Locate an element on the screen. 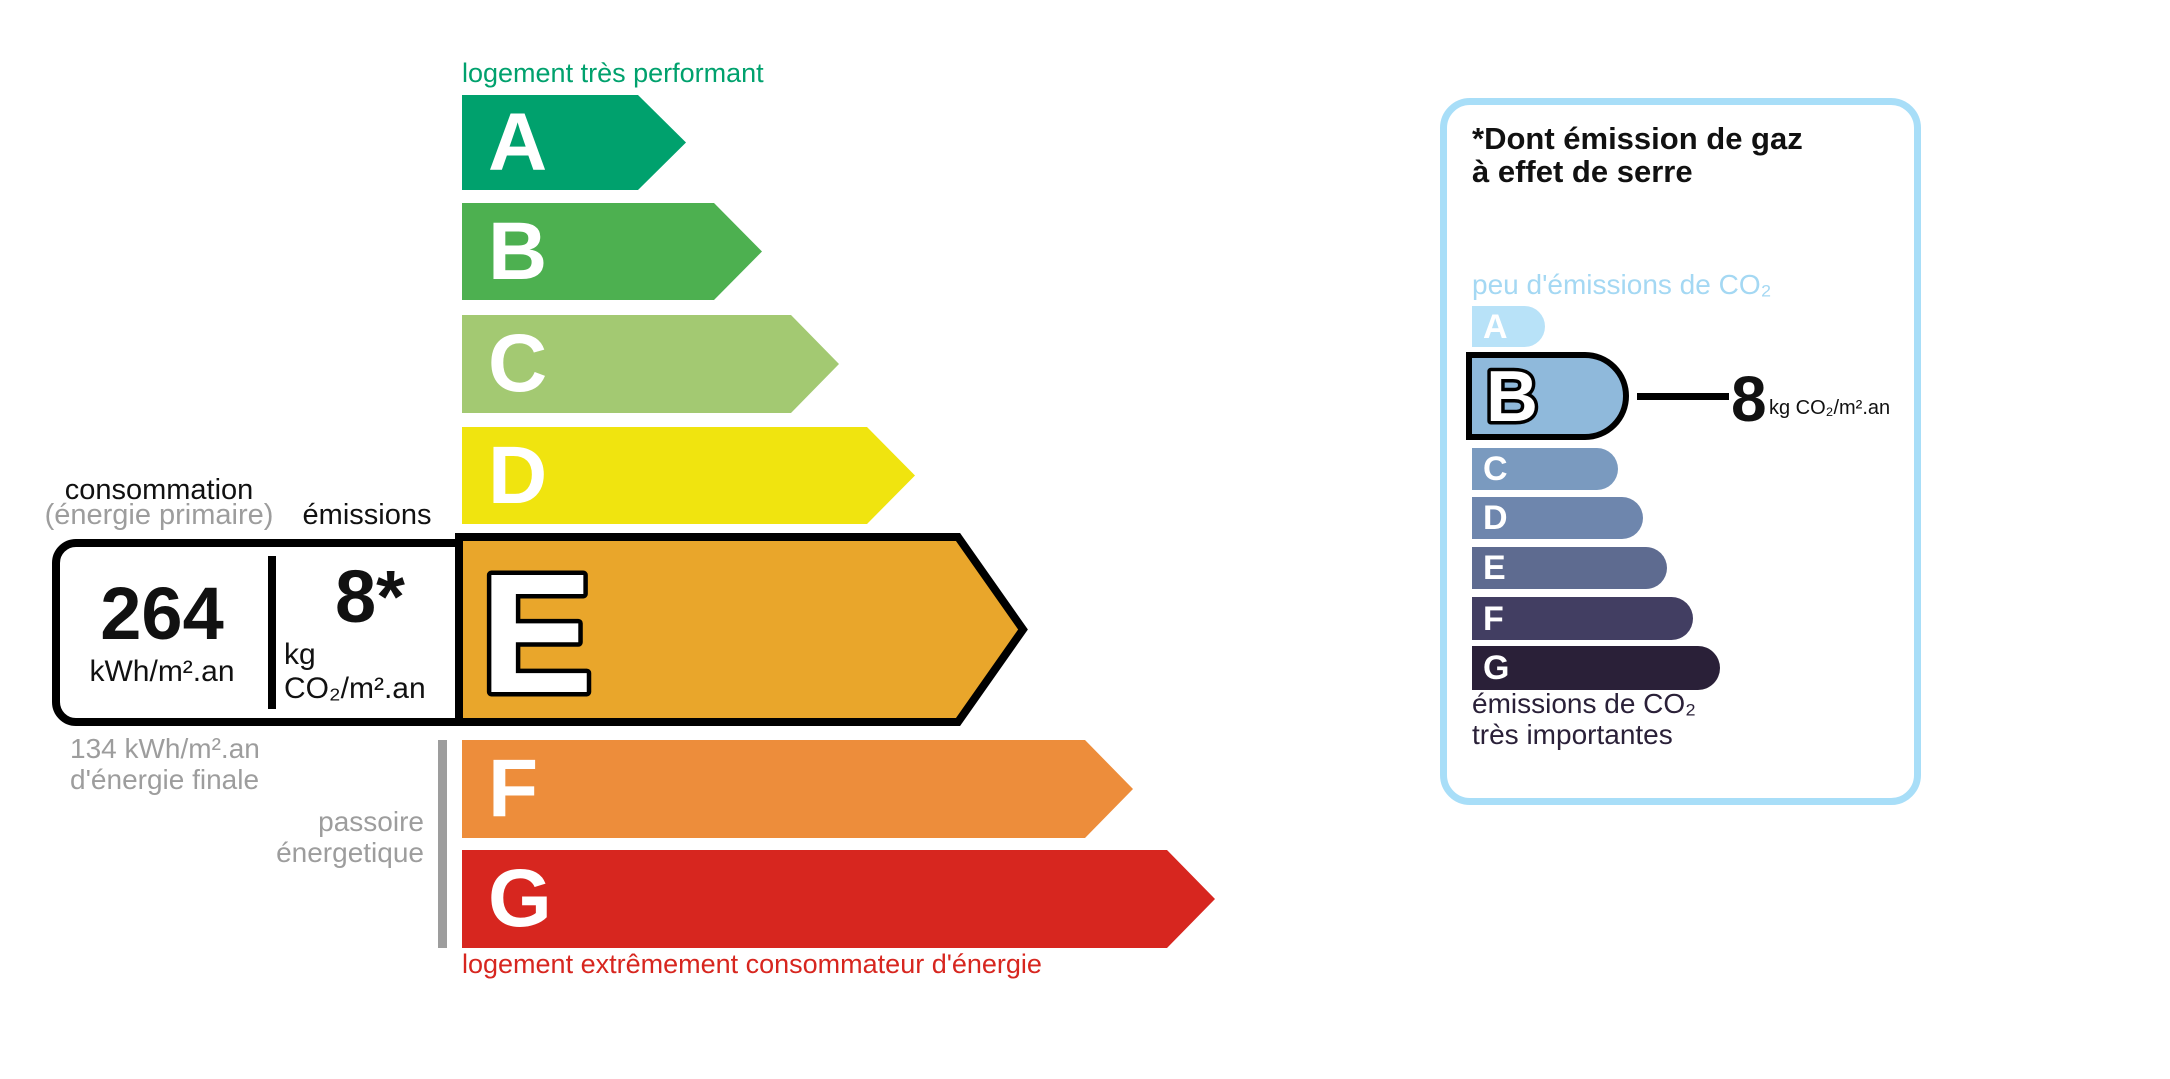 Image resolution: width=2170 pixels, height=1079 pixels. consumption-unit: kWh/m².an is located at coordinates (162, 671).